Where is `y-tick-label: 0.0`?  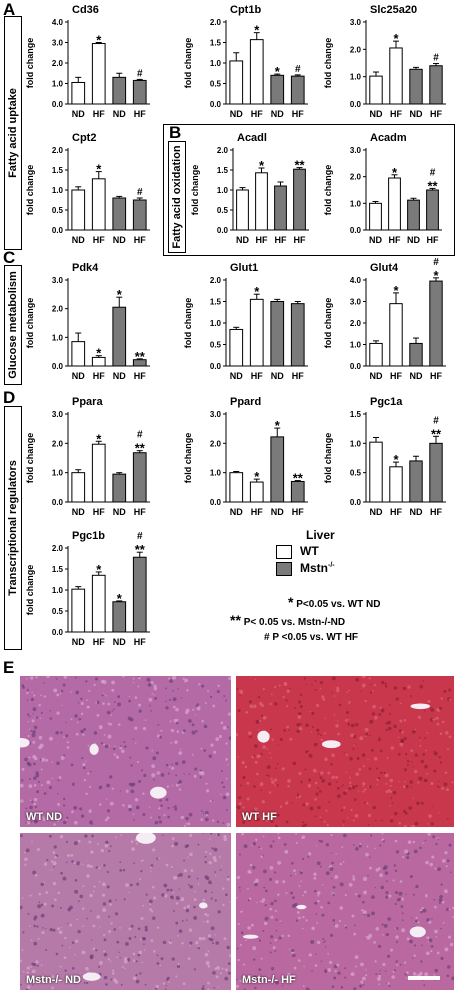
y-tick-label: 0.0 is located at coordinates (58, 502).